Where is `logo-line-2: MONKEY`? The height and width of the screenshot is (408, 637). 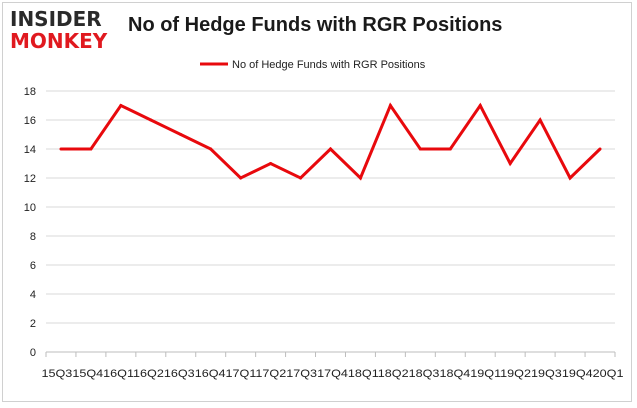
logo-line-2: MONKEY is located at coordinates (59, 41).